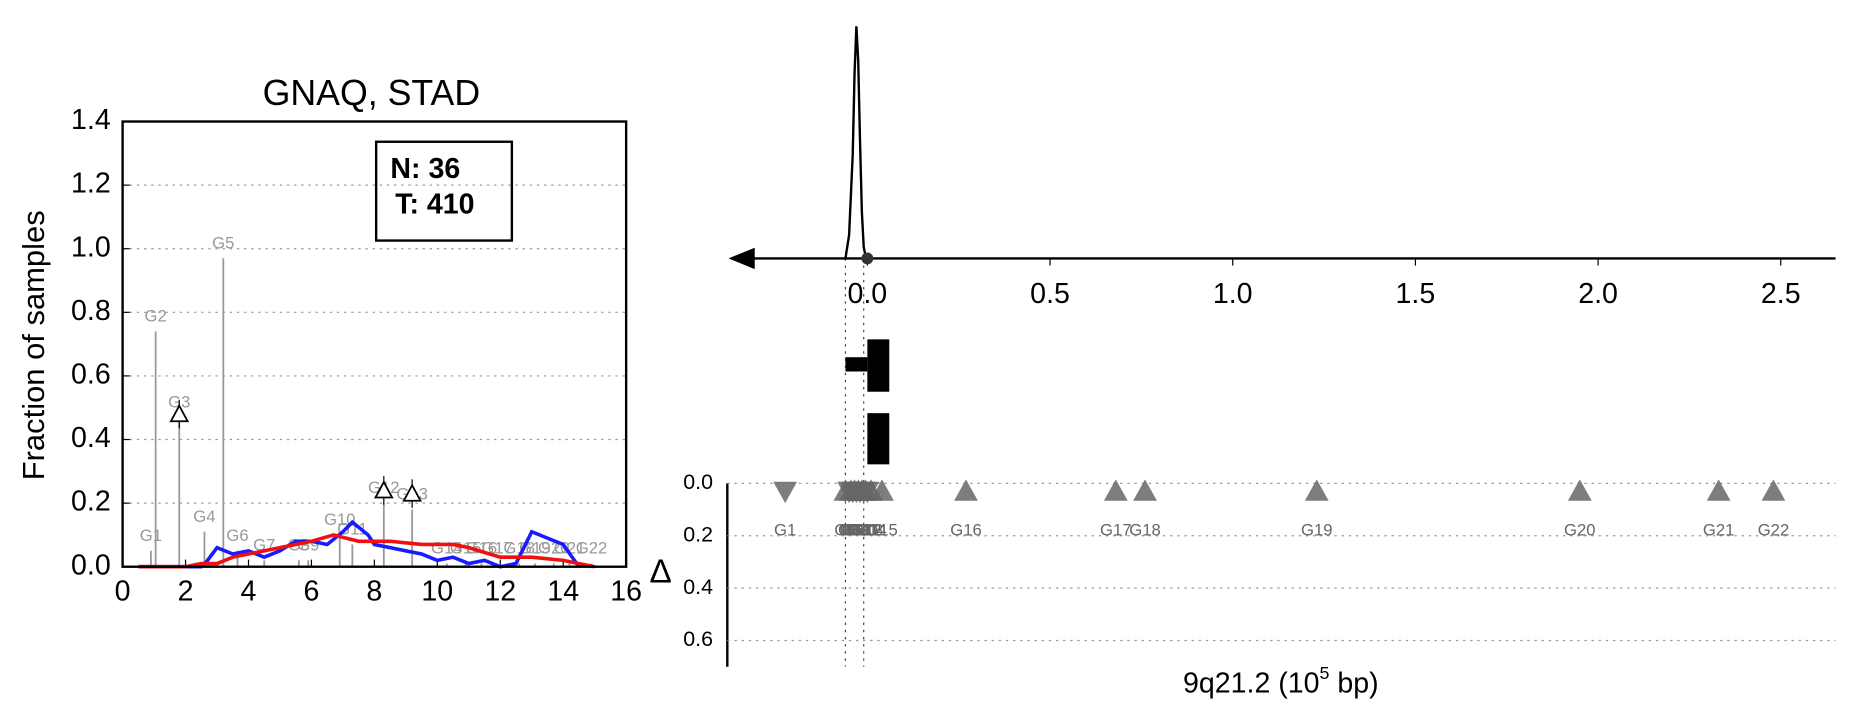 Image resolution: width=1857 pixels, height=718 pixels. I want to click on gene-label: G19, so click(1316, 529).